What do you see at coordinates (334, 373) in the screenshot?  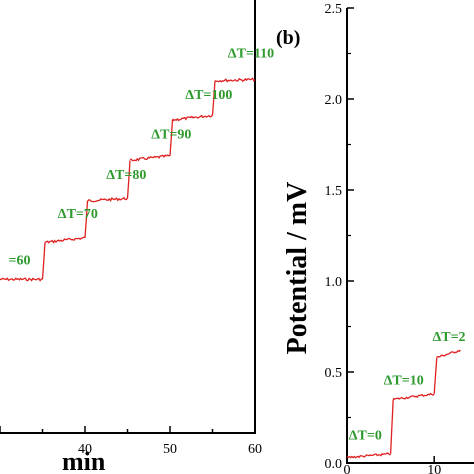 I see `panel-b-y-tick-label: 0.5` at bounding box center [334, 373].